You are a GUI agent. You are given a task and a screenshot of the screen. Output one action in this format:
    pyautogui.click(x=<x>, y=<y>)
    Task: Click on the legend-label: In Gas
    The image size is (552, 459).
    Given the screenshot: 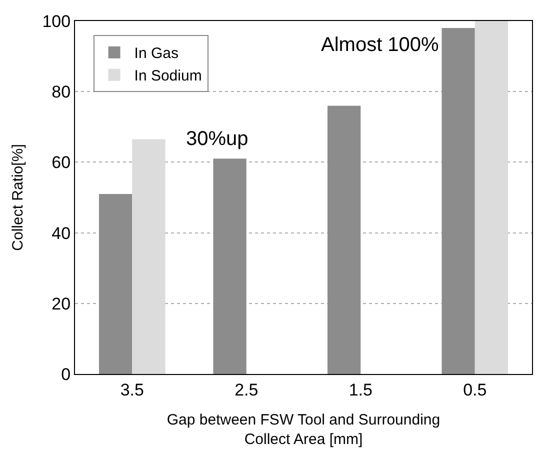 What is the action you would take?
    pyautogui.click(x=156, y=53)
    